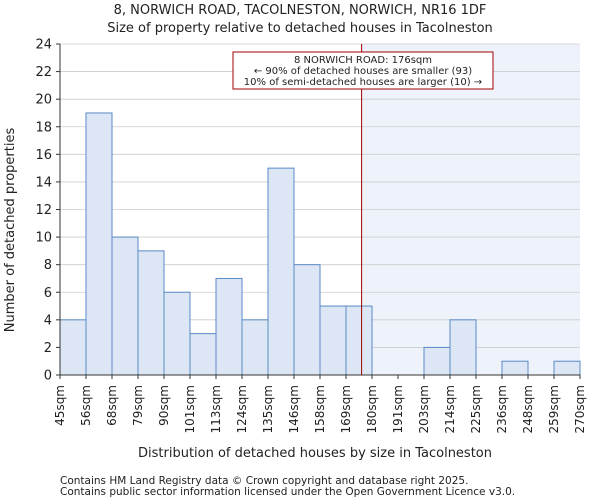 This screenshot has width=600, height=500. Describe the element at coordinates (43, 45) in the screenshot. I see `y-tick-label: 24` at that location.